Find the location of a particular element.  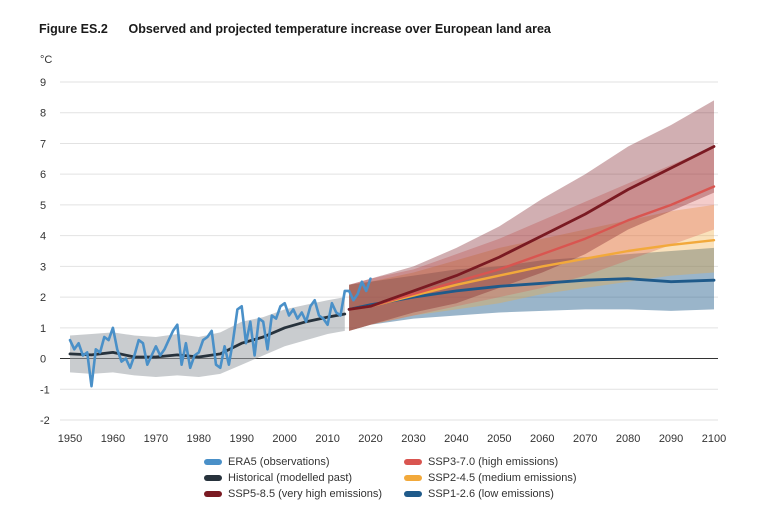

legend-item-era5: ERA5 (observations) is located at coordinates (267, 462).